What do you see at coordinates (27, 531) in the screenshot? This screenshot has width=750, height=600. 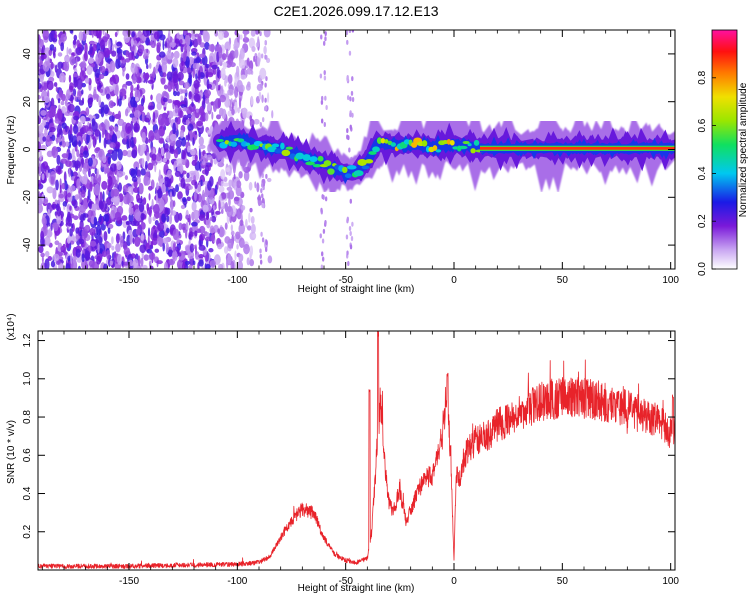 I see `y-tick-label: 0.2` at bounding box center [27, 531].